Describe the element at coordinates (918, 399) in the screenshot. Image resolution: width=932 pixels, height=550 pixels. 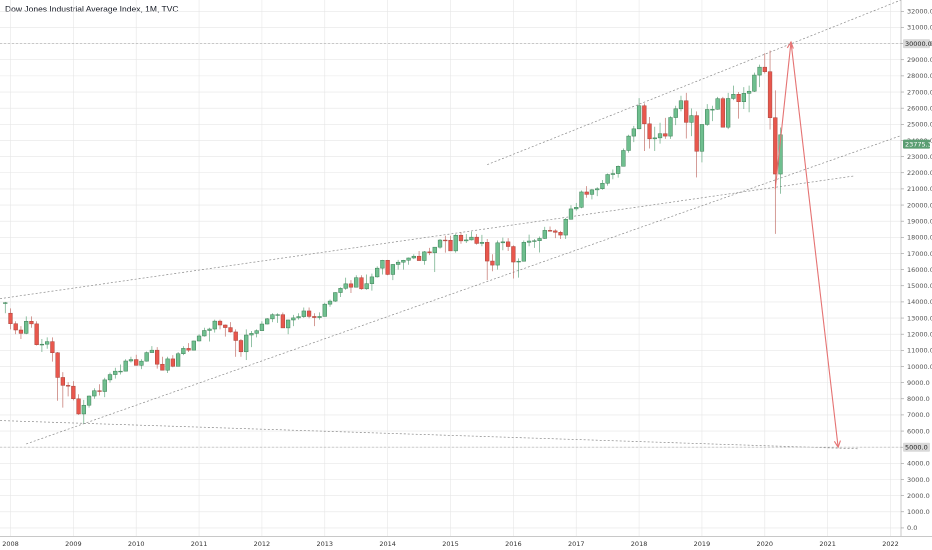
I see `y-tick-label: 8000.0` at that location.